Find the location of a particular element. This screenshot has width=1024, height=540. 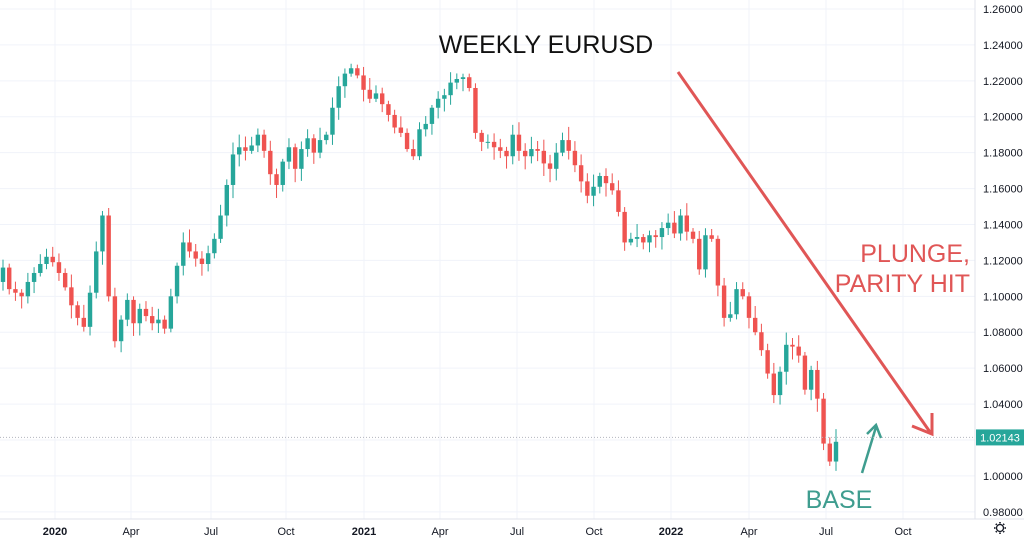

price-tick-label: 1.26000 is located at coordinates (1003, 10).